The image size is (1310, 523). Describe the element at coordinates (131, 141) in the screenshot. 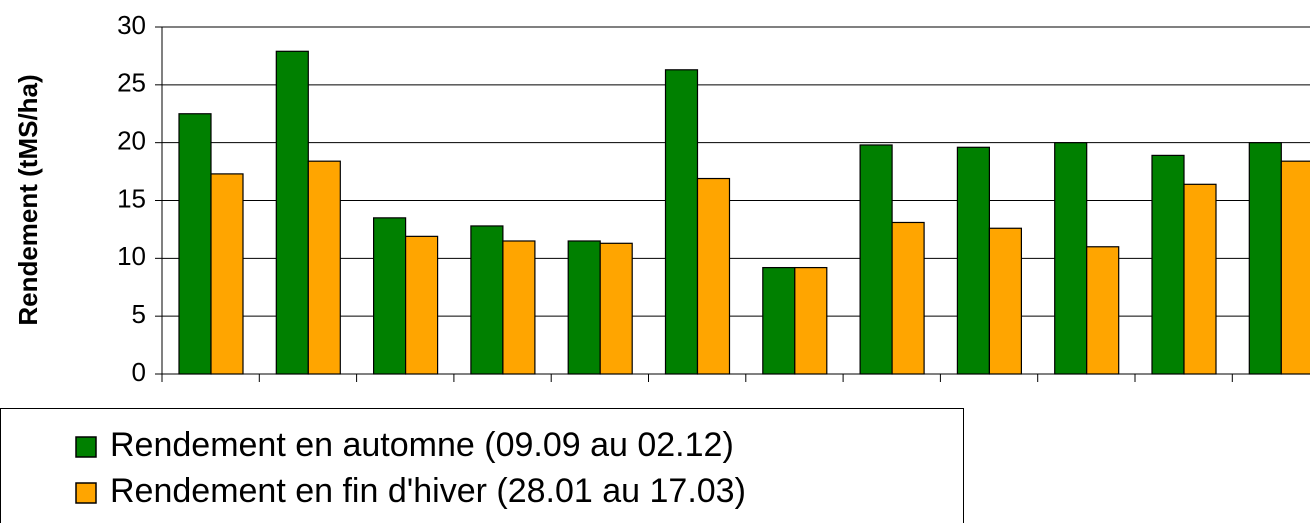

I see `y-tick-label: 20` at that location.